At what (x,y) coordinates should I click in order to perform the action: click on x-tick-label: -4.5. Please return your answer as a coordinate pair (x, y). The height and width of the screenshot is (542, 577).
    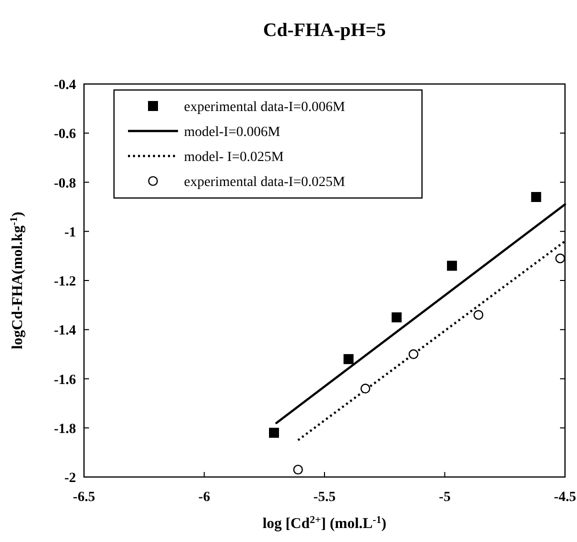
    Looking at the image, I should click on (565, 497).